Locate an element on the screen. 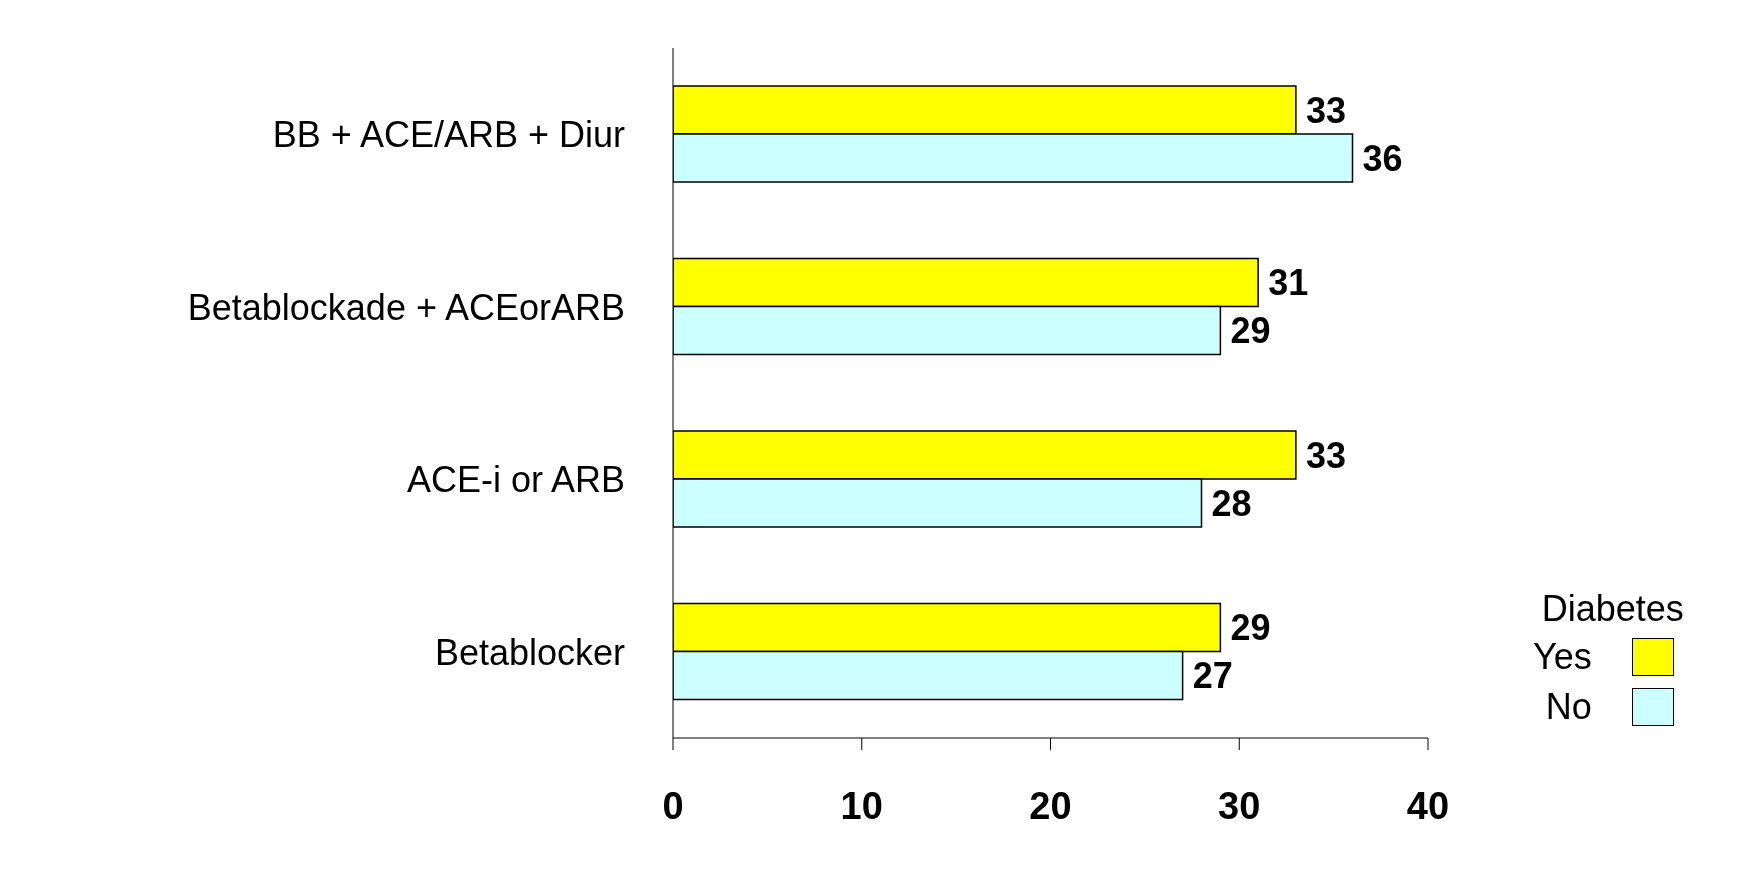 The height and width of the screenshot is (876, 1743). x-tick-label: 0 is located at coordinates (673, 805).